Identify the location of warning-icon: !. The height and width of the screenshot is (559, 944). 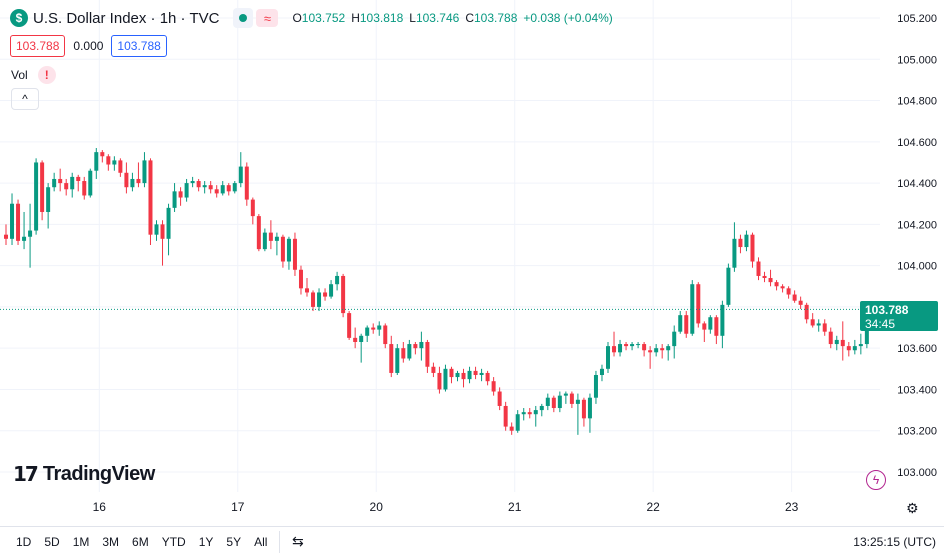
(46, 75).